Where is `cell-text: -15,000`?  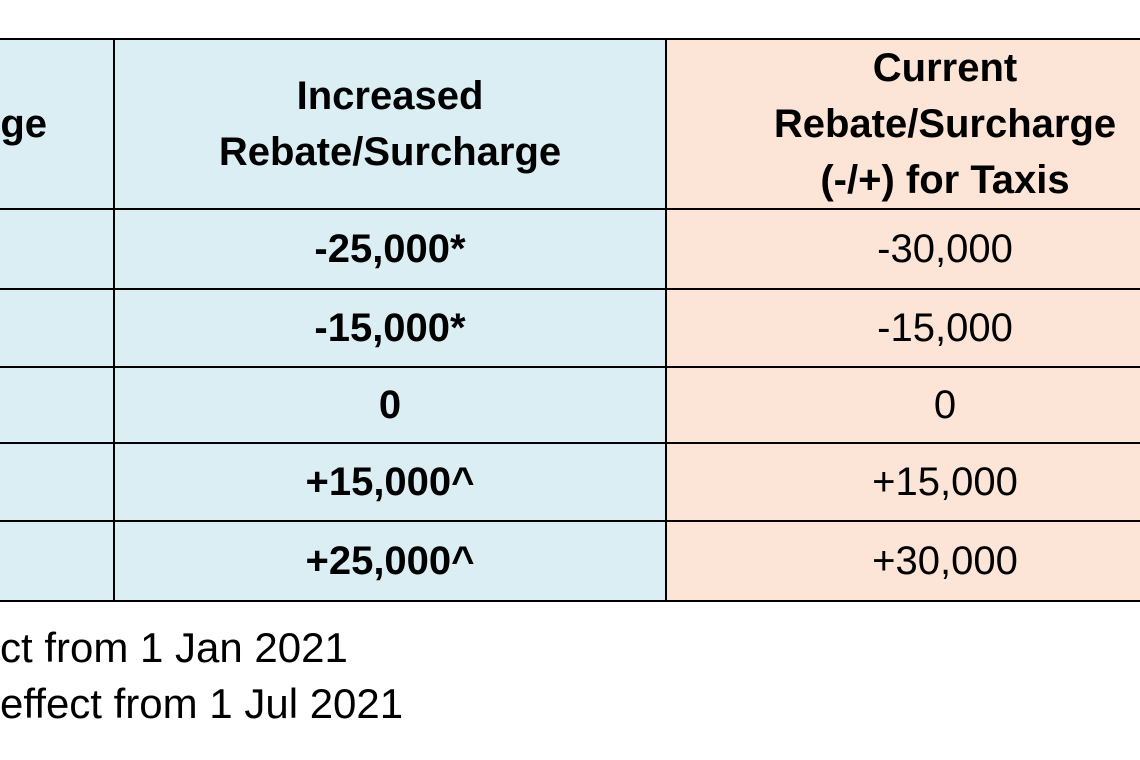
cell-text: -15,000 is located at coordinates (945, 328).